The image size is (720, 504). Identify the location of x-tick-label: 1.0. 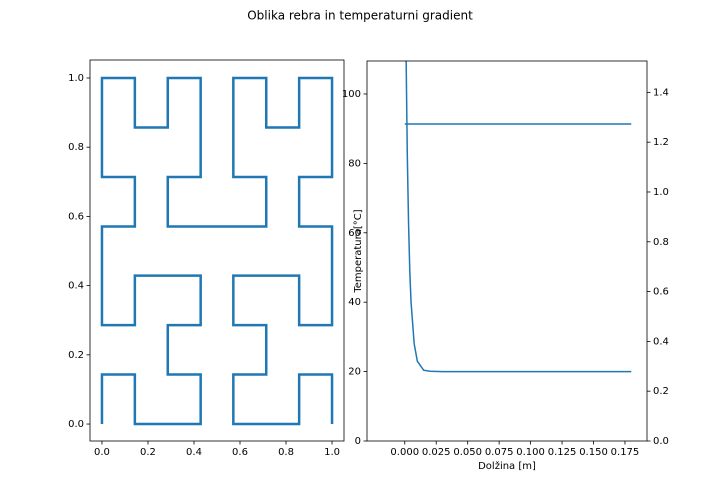
(332, 452).